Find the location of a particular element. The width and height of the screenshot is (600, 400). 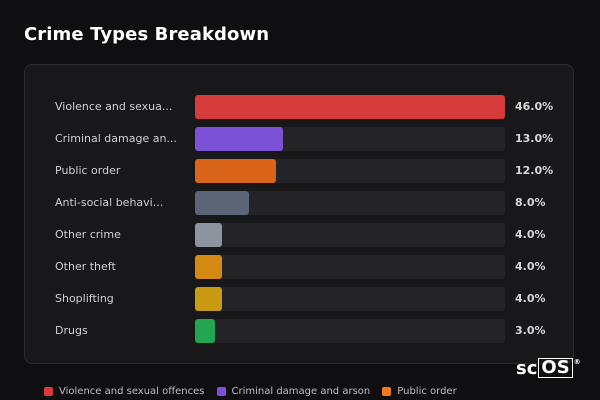

legend-label: Criminal damage and arson is located at coordinates (301, 391).